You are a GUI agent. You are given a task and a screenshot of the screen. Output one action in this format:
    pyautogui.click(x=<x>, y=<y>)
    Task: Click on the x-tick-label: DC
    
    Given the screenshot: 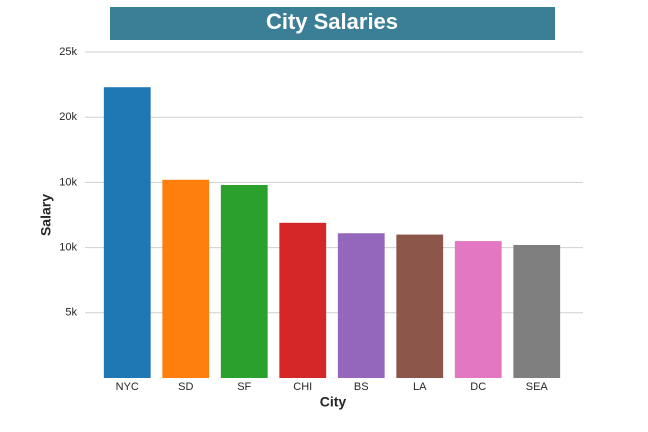 What is the action you would take?
    pyautogui.click(x=478, y=387)
    